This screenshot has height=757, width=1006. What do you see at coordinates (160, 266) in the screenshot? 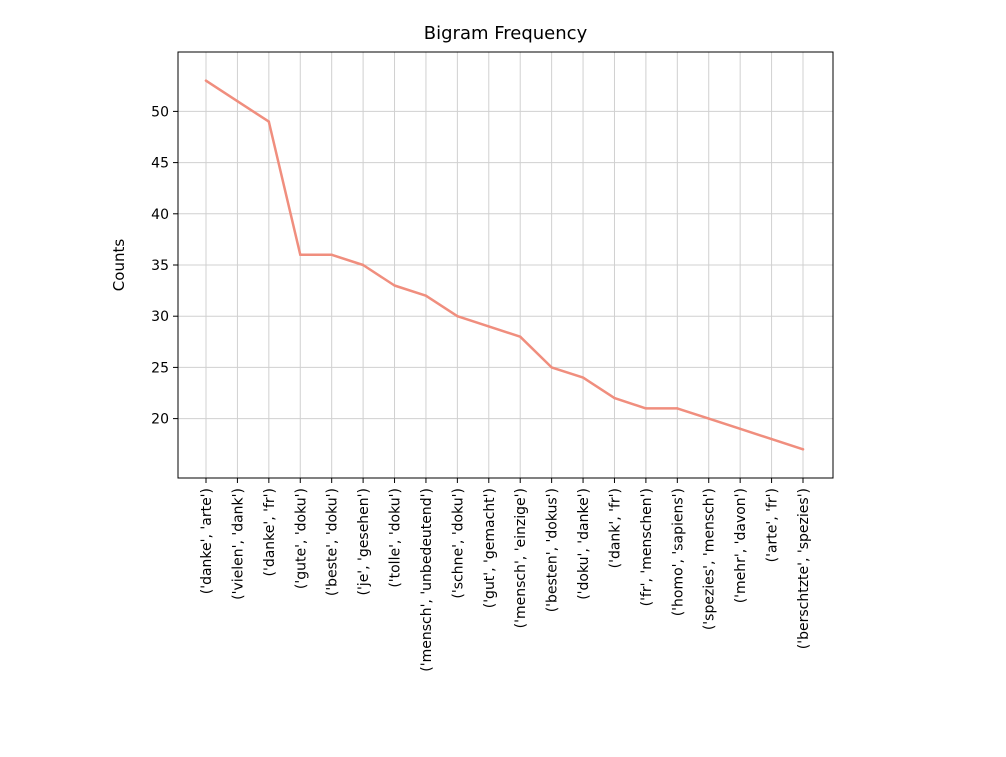
I see `y-tick-label: 35` at bounding box center [160, 266].